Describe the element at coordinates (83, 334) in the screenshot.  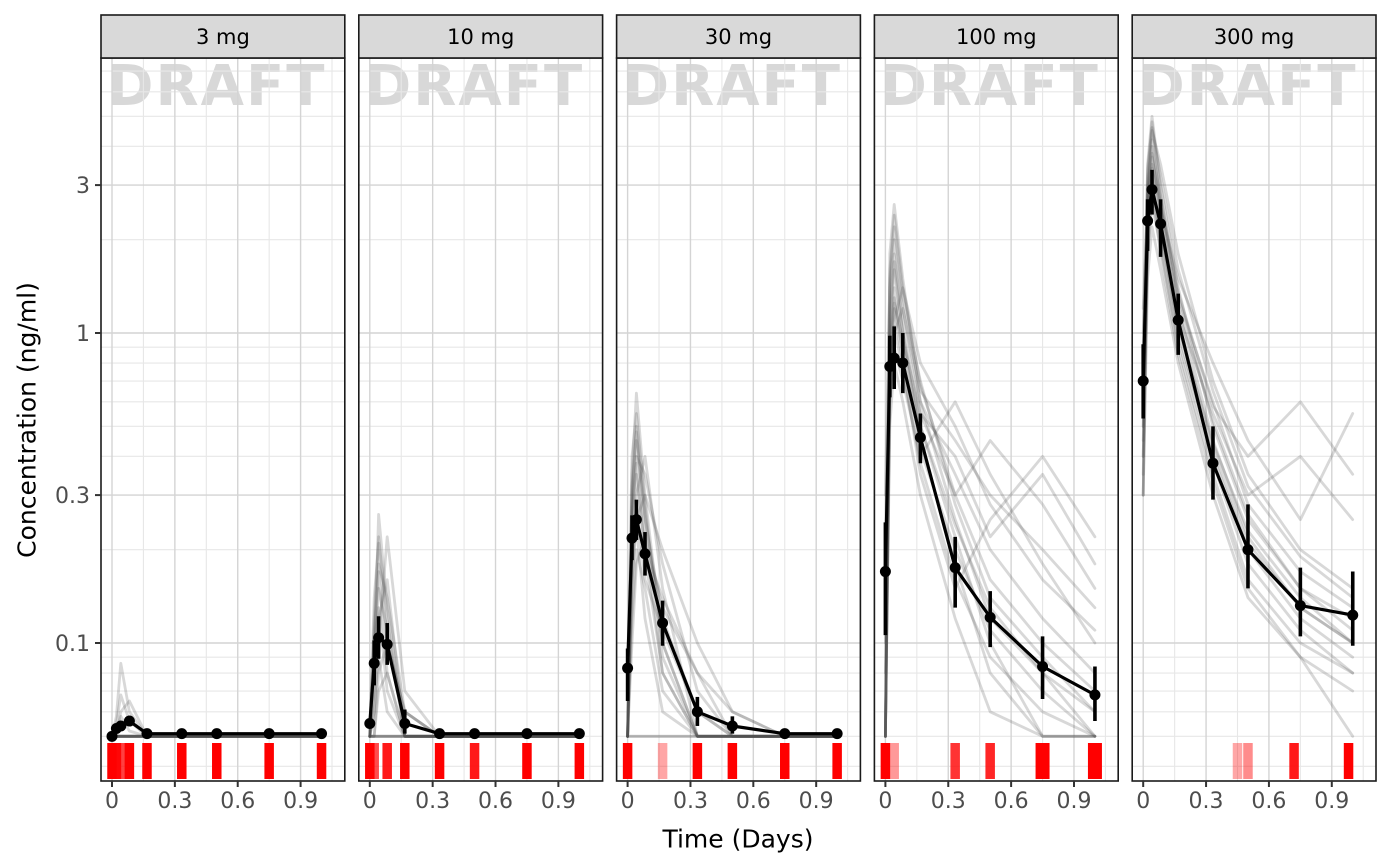
I see `y-tick-label: 1` at that location.